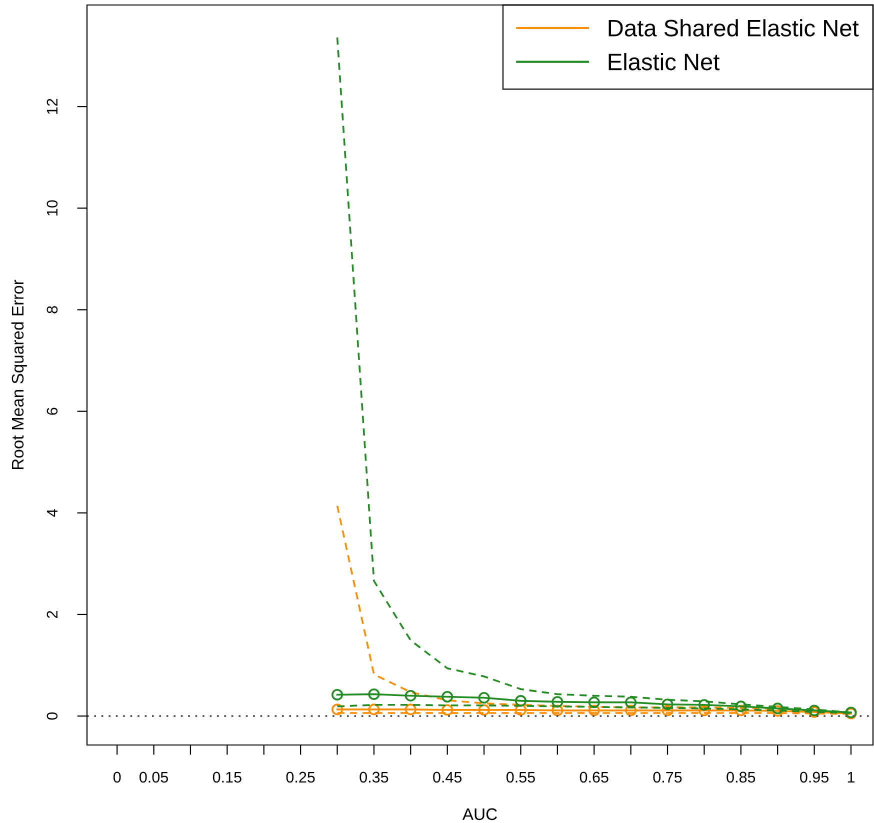  What do you see at coordinates (154, 777) in the screenshot?
I see `x-tick-label: 0.05` at bounding box center [154, 777].